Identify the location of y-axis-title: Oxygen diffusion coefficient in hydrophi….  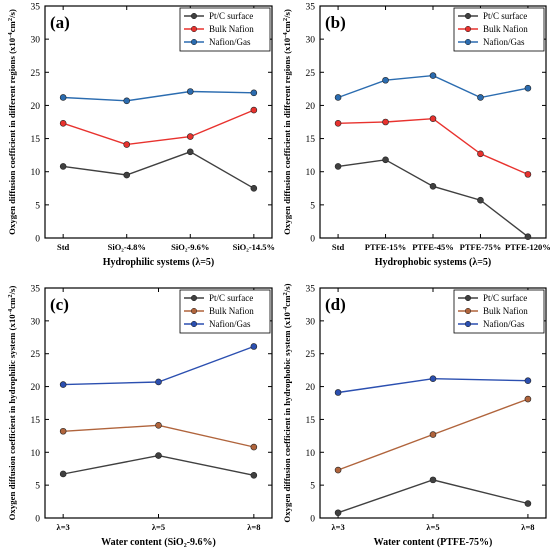
(12, 403).